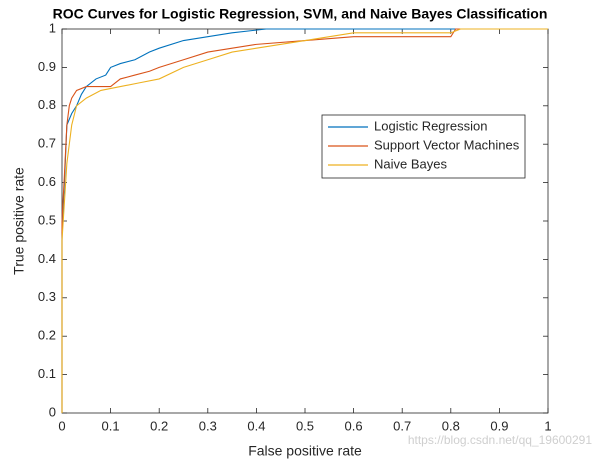 This screenshot has height=463, width=600. What do you see at coordinates (547, 425) in the screenshot?
I see `x-tick-label: 1` at bounding box center [547, 425].